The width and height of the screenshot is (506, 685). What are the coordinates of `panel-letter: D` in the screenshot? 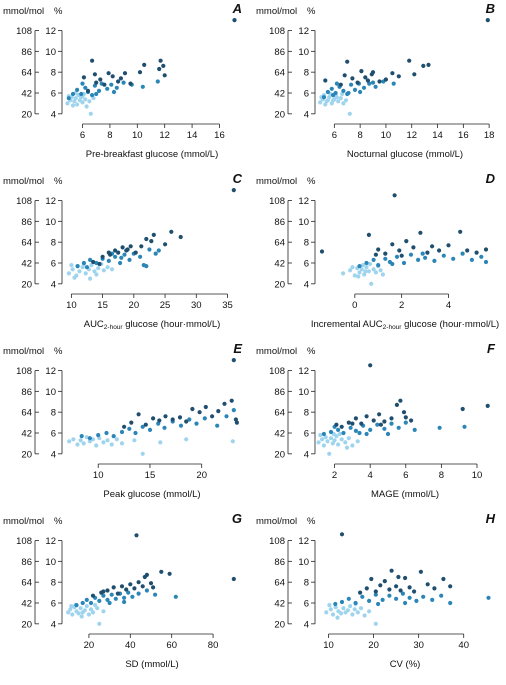 It's located at (491, 178).